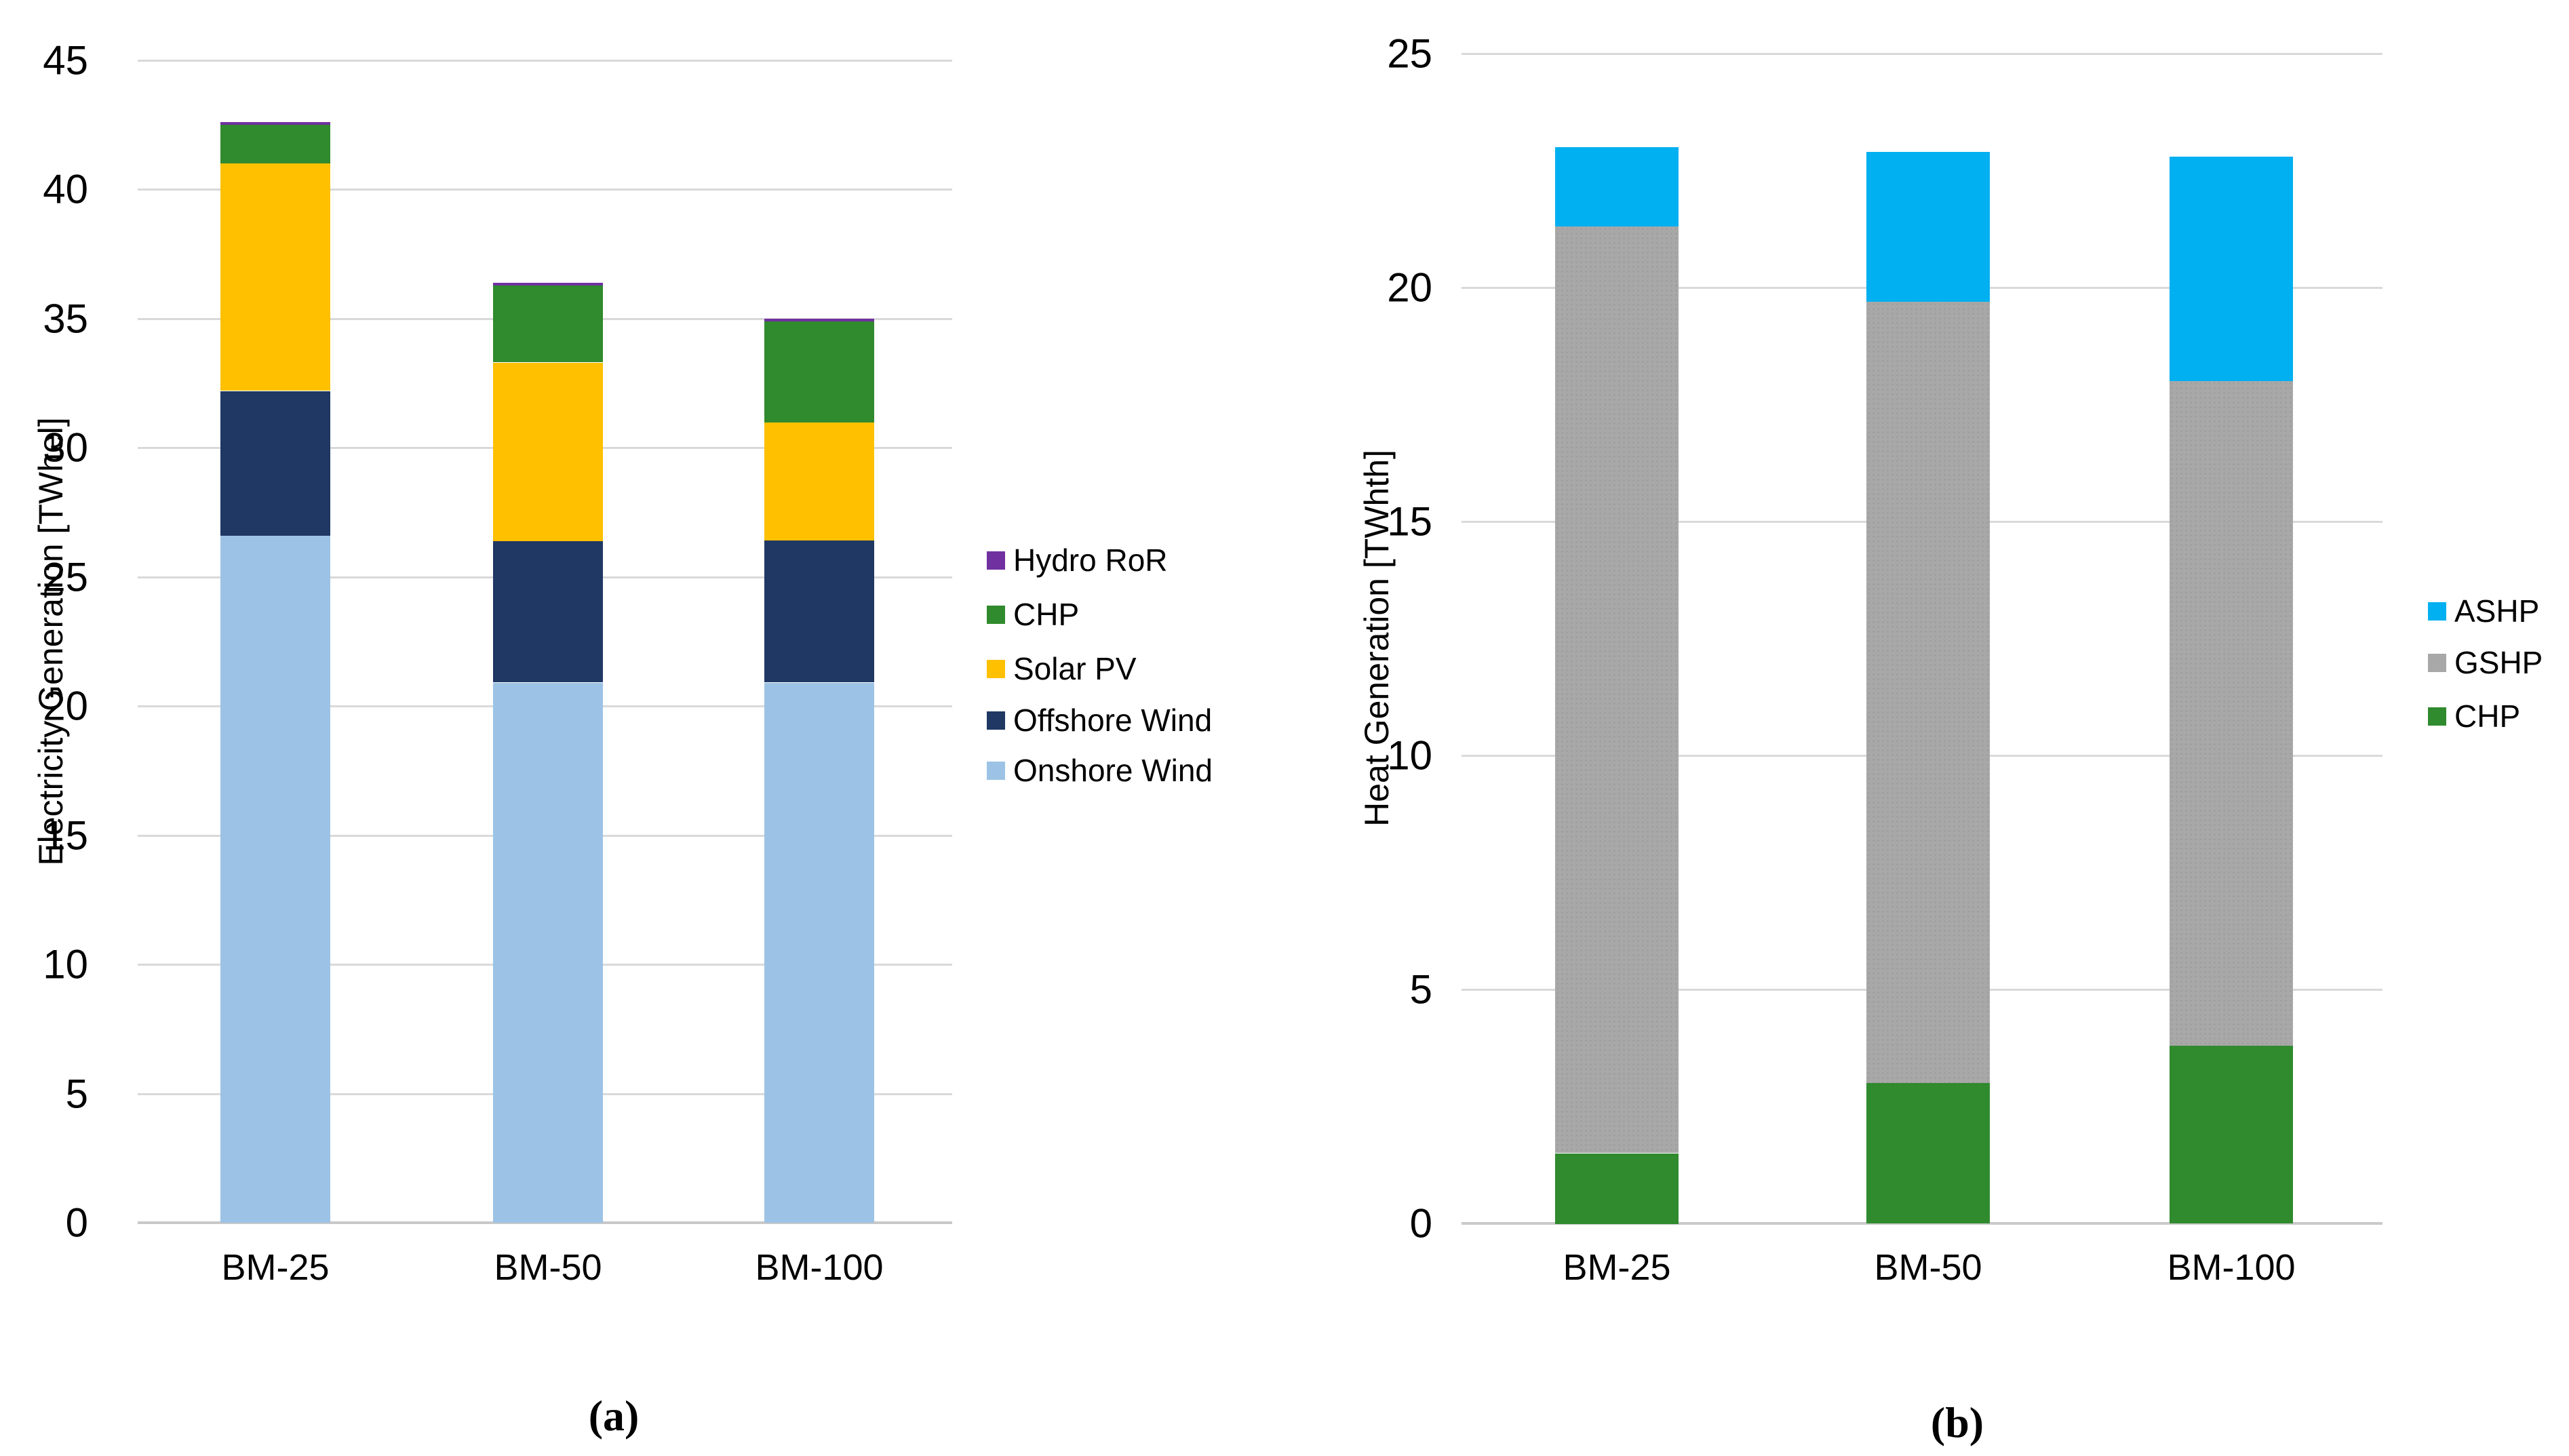 The image size is (2569, 1456). What do you see at coordinates (1957, 1423) in the screenshot?
I see `subfigure-label-b: (b)` at bounding box center [1957, 1423].